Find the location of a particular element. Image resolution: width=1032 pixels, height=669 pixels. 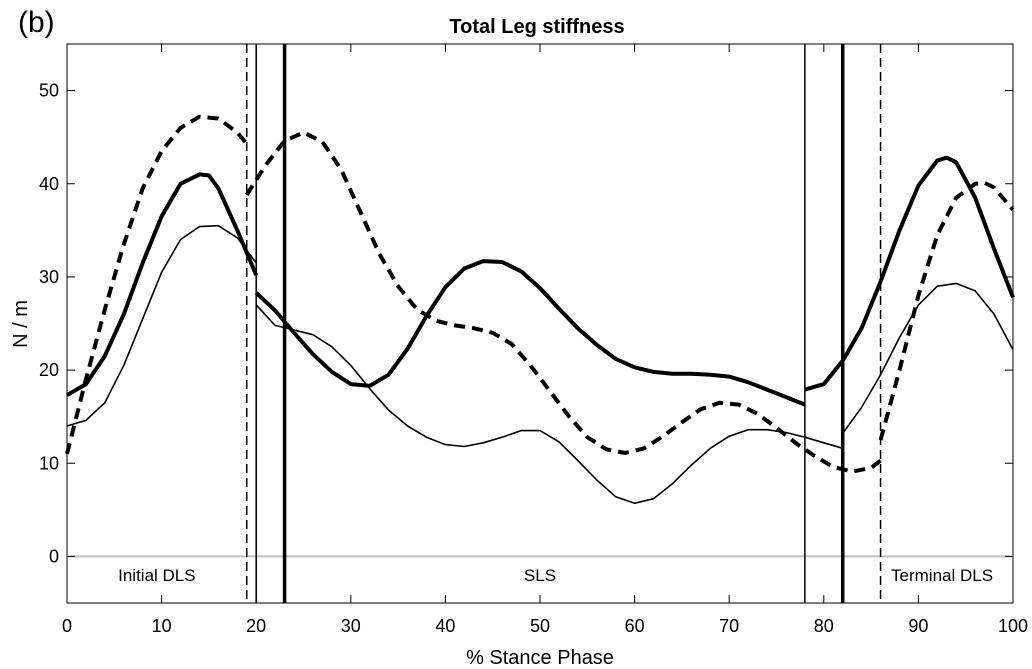

y-tick-label: 0 is located at coordinates (54, 556).